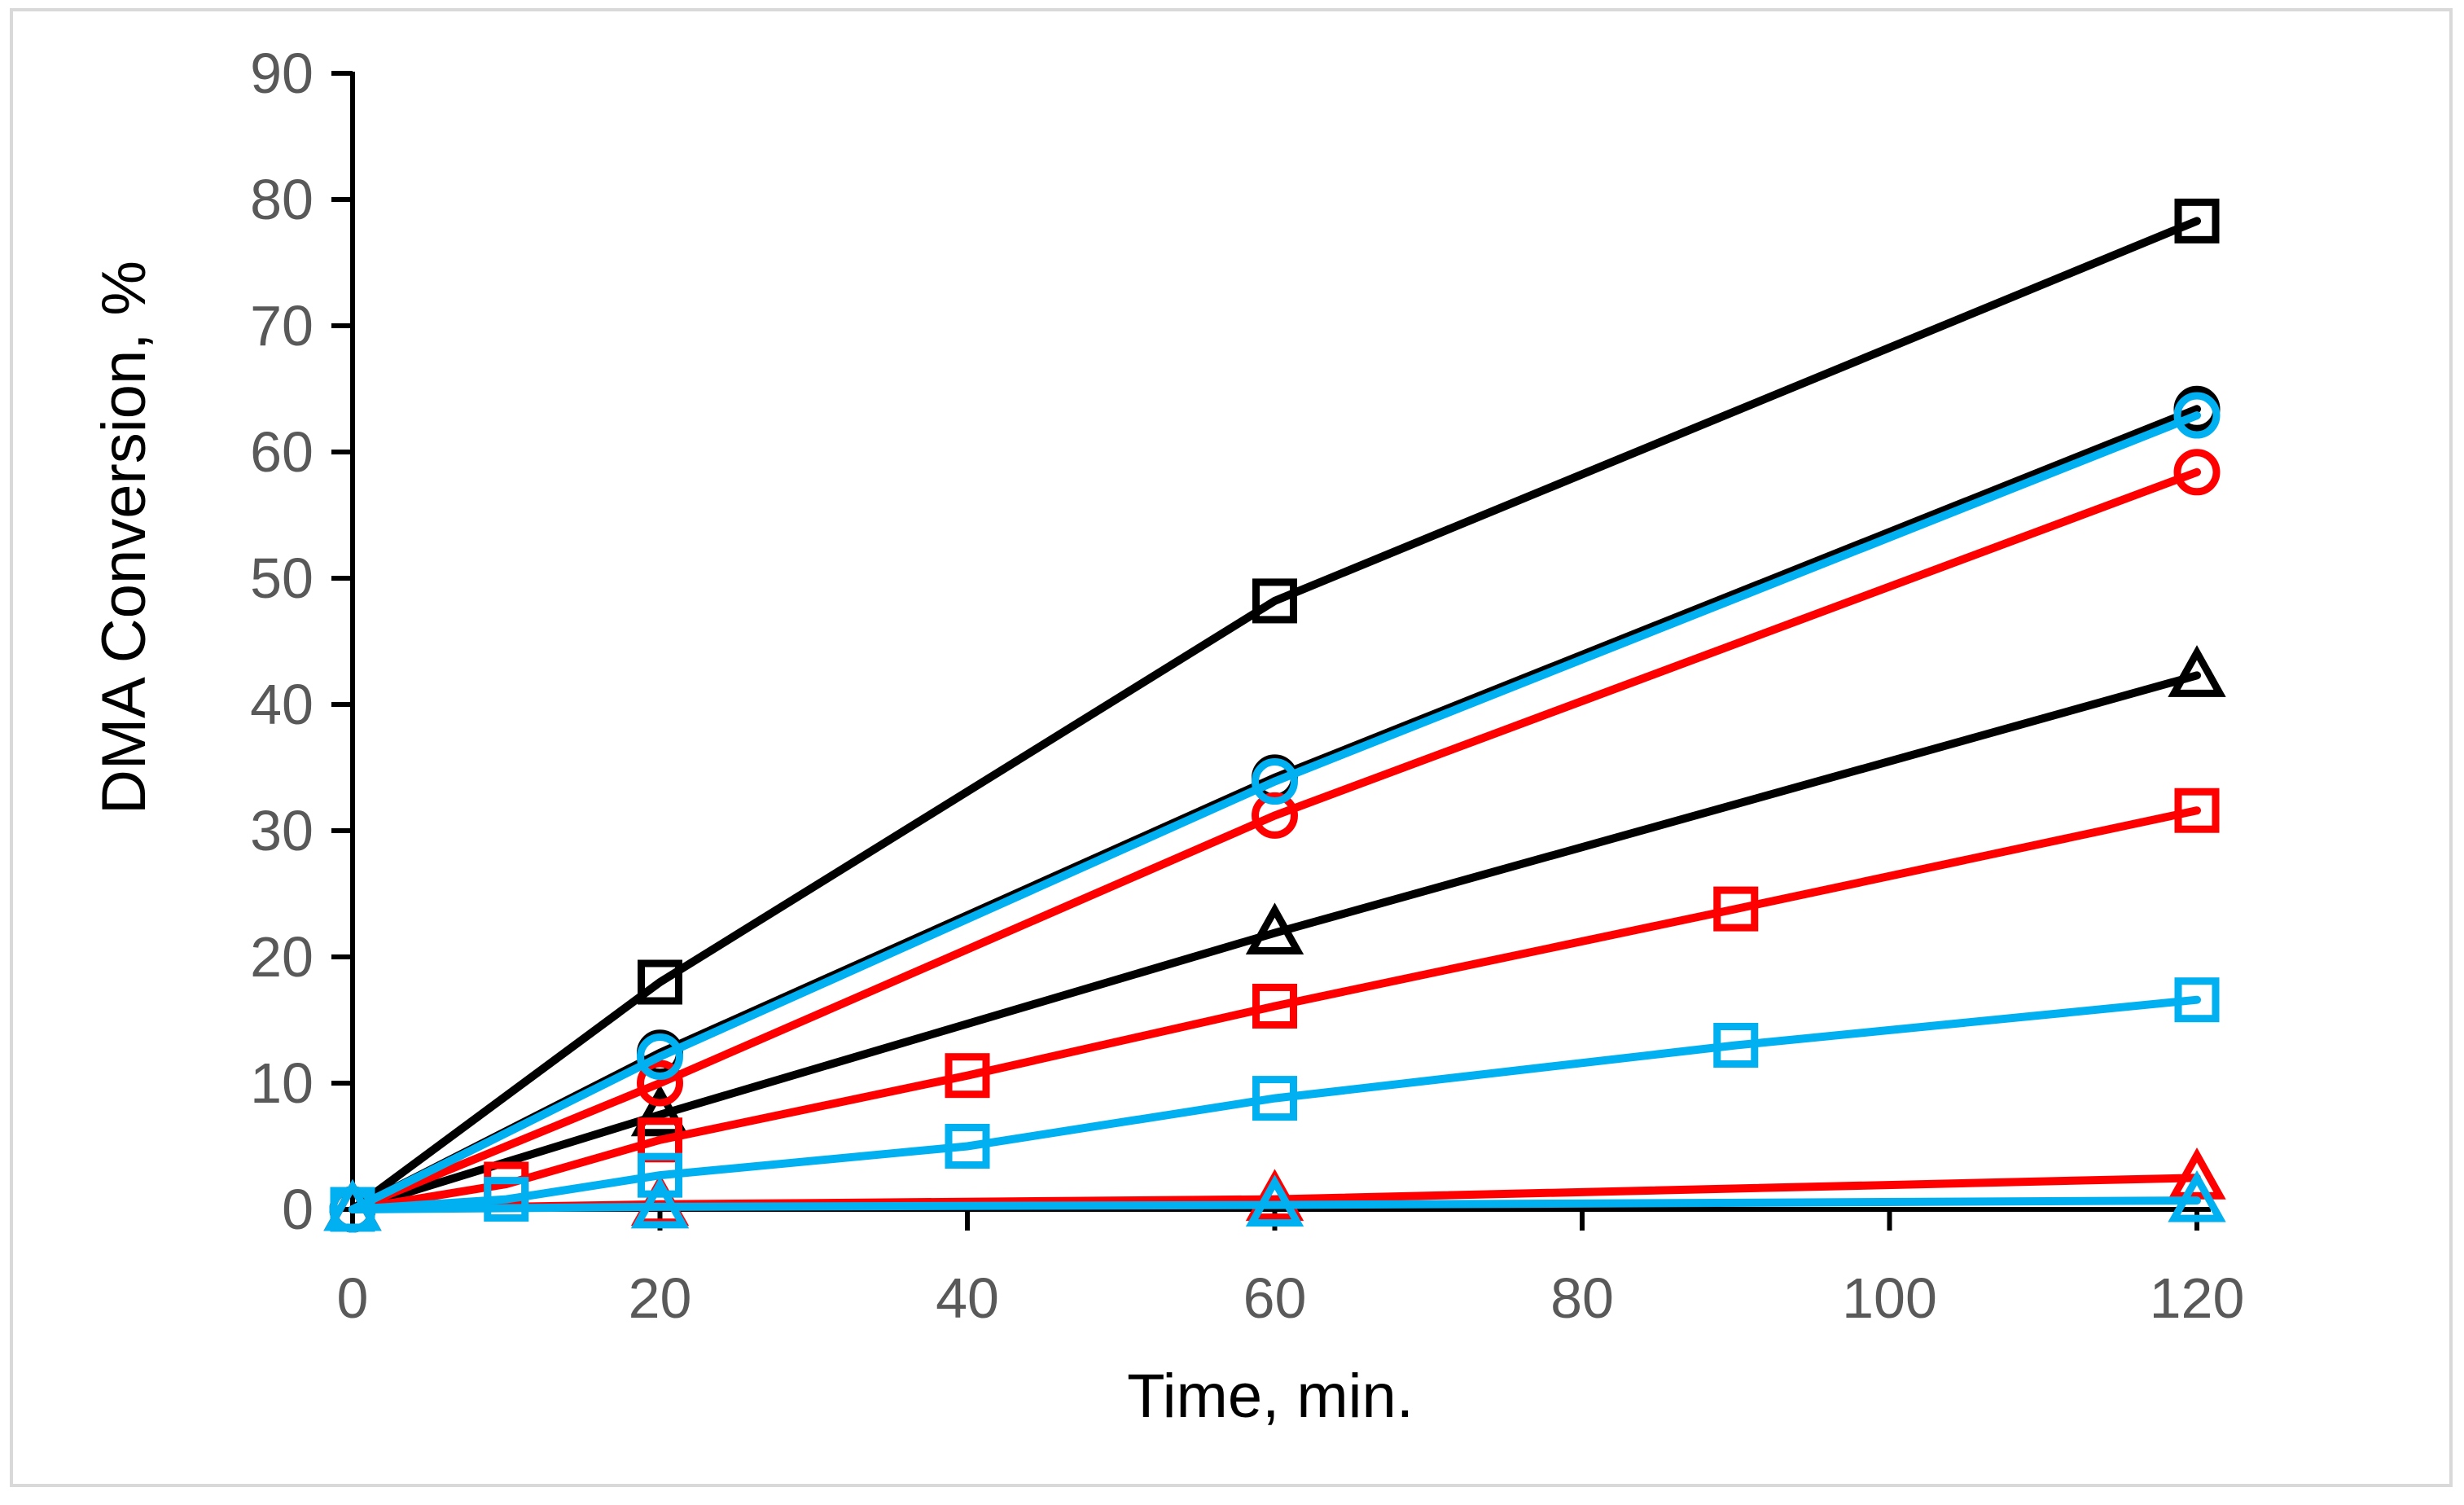 The width and height of the screenshot is (2464, 1505). I want to click on y-axis-title: DMA Conversion, %, so click(124, 537).